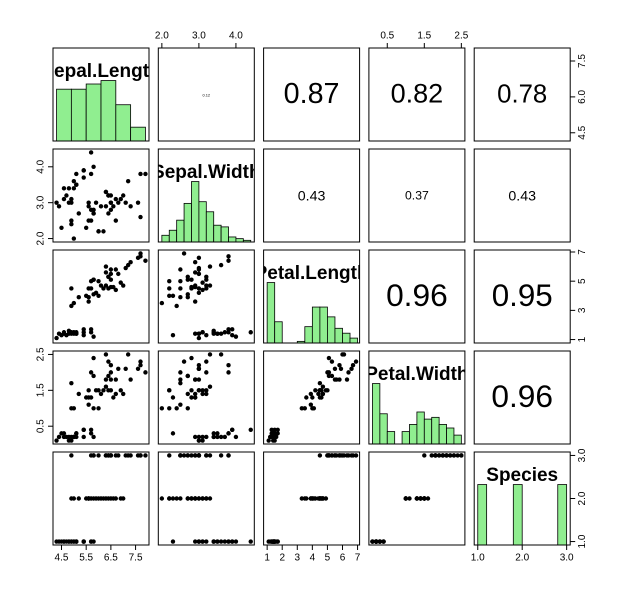  I want to click on x-tick-label: 5, so click(328, 558).